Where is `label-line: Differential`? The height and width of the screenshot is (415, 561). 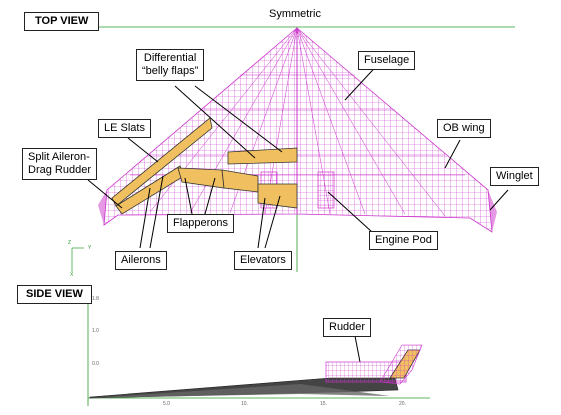 label-line: Differential is located at coordinates (170, 58).